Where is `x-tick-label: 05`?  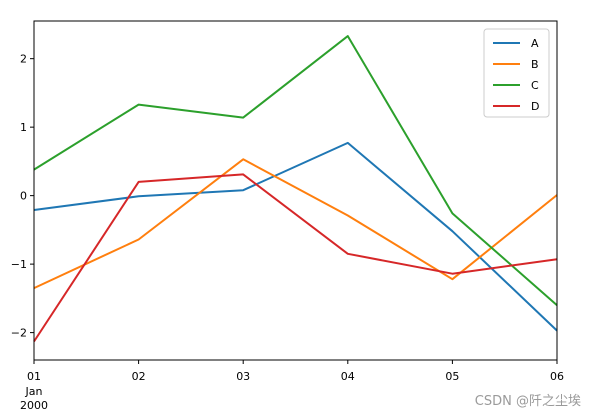
x-tick-label: 05 is located at coordinates (452, 376).